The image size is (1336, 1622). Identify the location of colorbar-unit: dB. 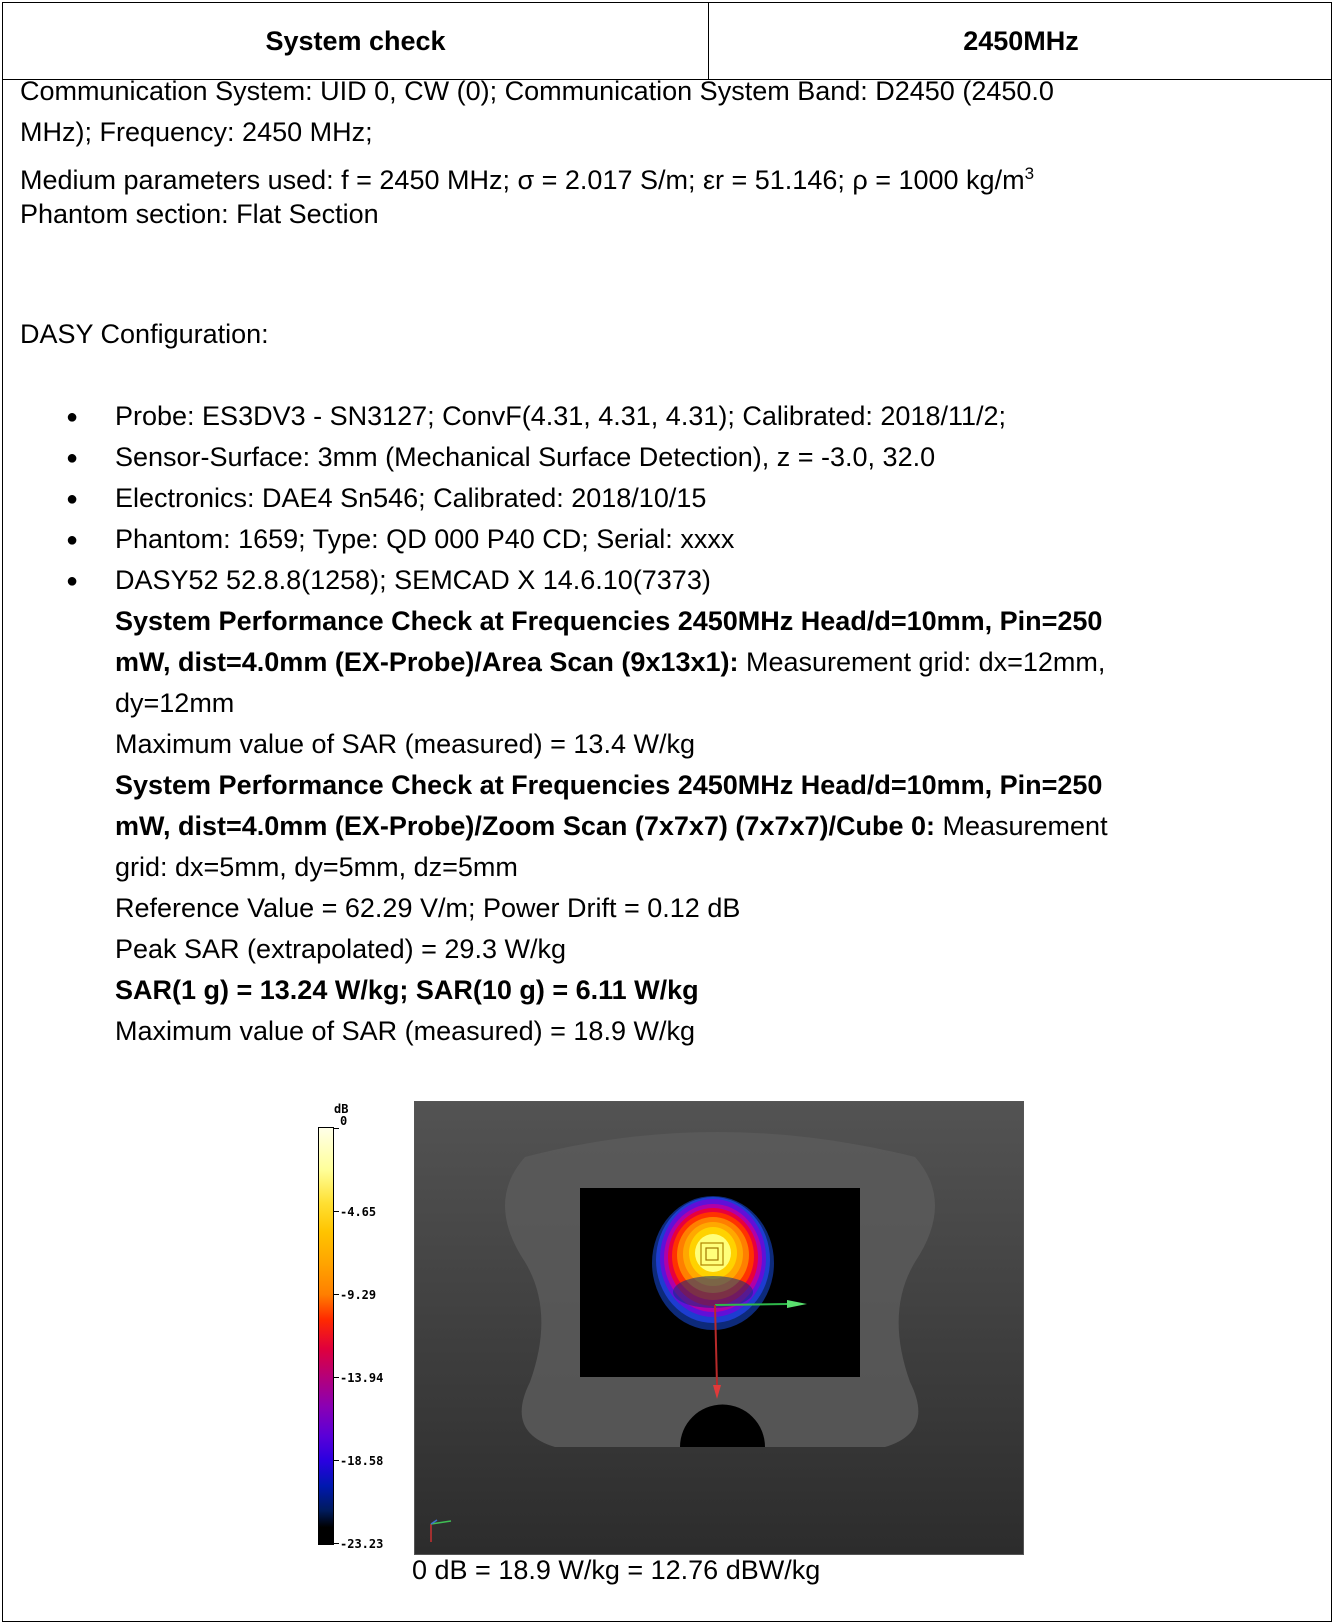
(341, 1109).